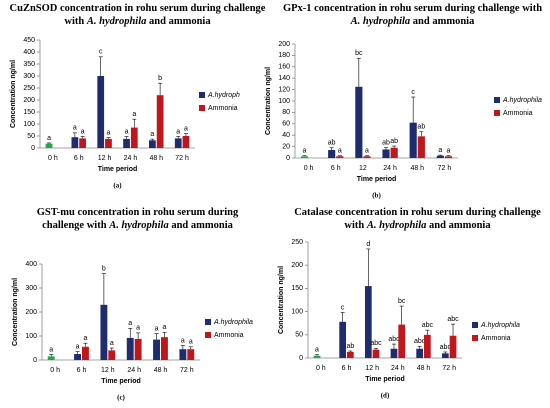 The height and width of the screenshot is (408, 550). What do you see at coordinates (297, 288) in the screenshot?
I see `y-tick-label: 150` at bounding box center [297, 288].